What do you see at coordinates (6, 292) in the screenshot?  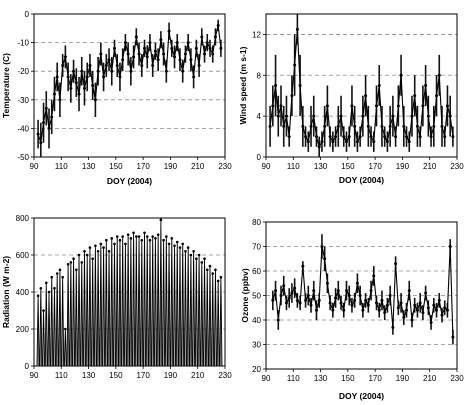 I see `y-axis-label-2-radiation: Radiation (W m-2)` at bounding box center [6, 292].